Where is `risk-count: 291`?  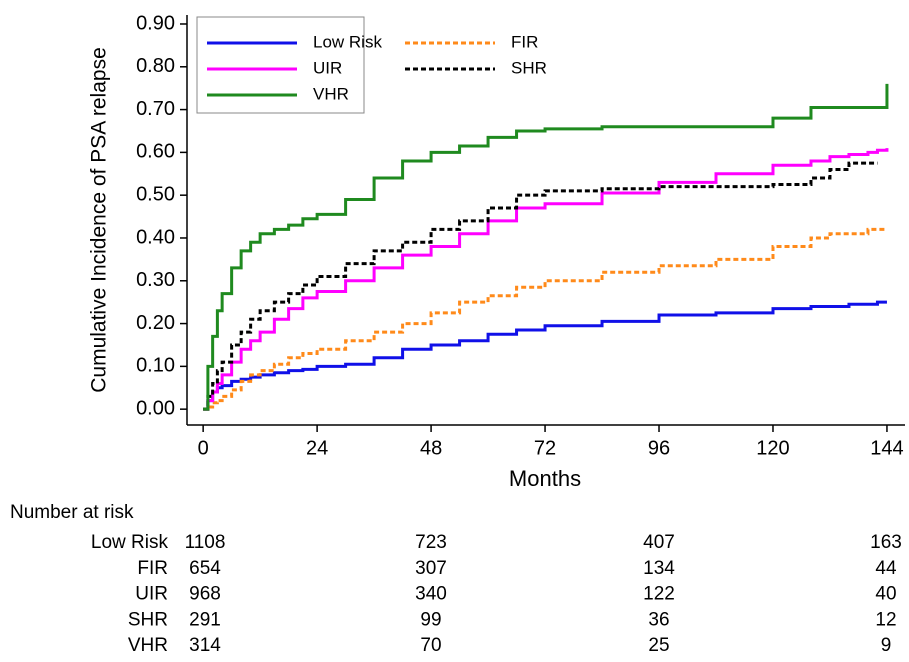 risk-count: 291 is located at coordinates (205, 619).